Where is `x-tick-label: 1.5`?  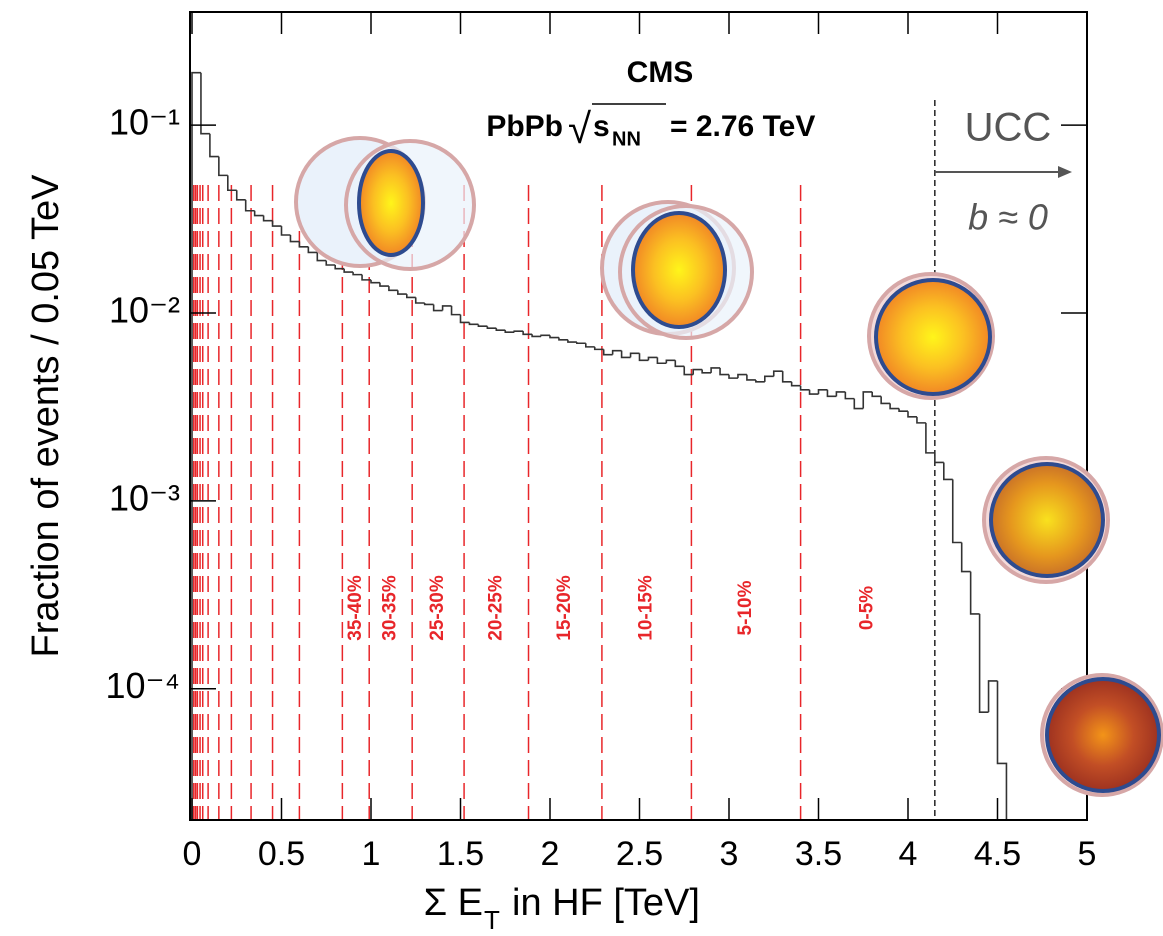
x-tick-label: 1.5 is located at coordinates (460, 854).